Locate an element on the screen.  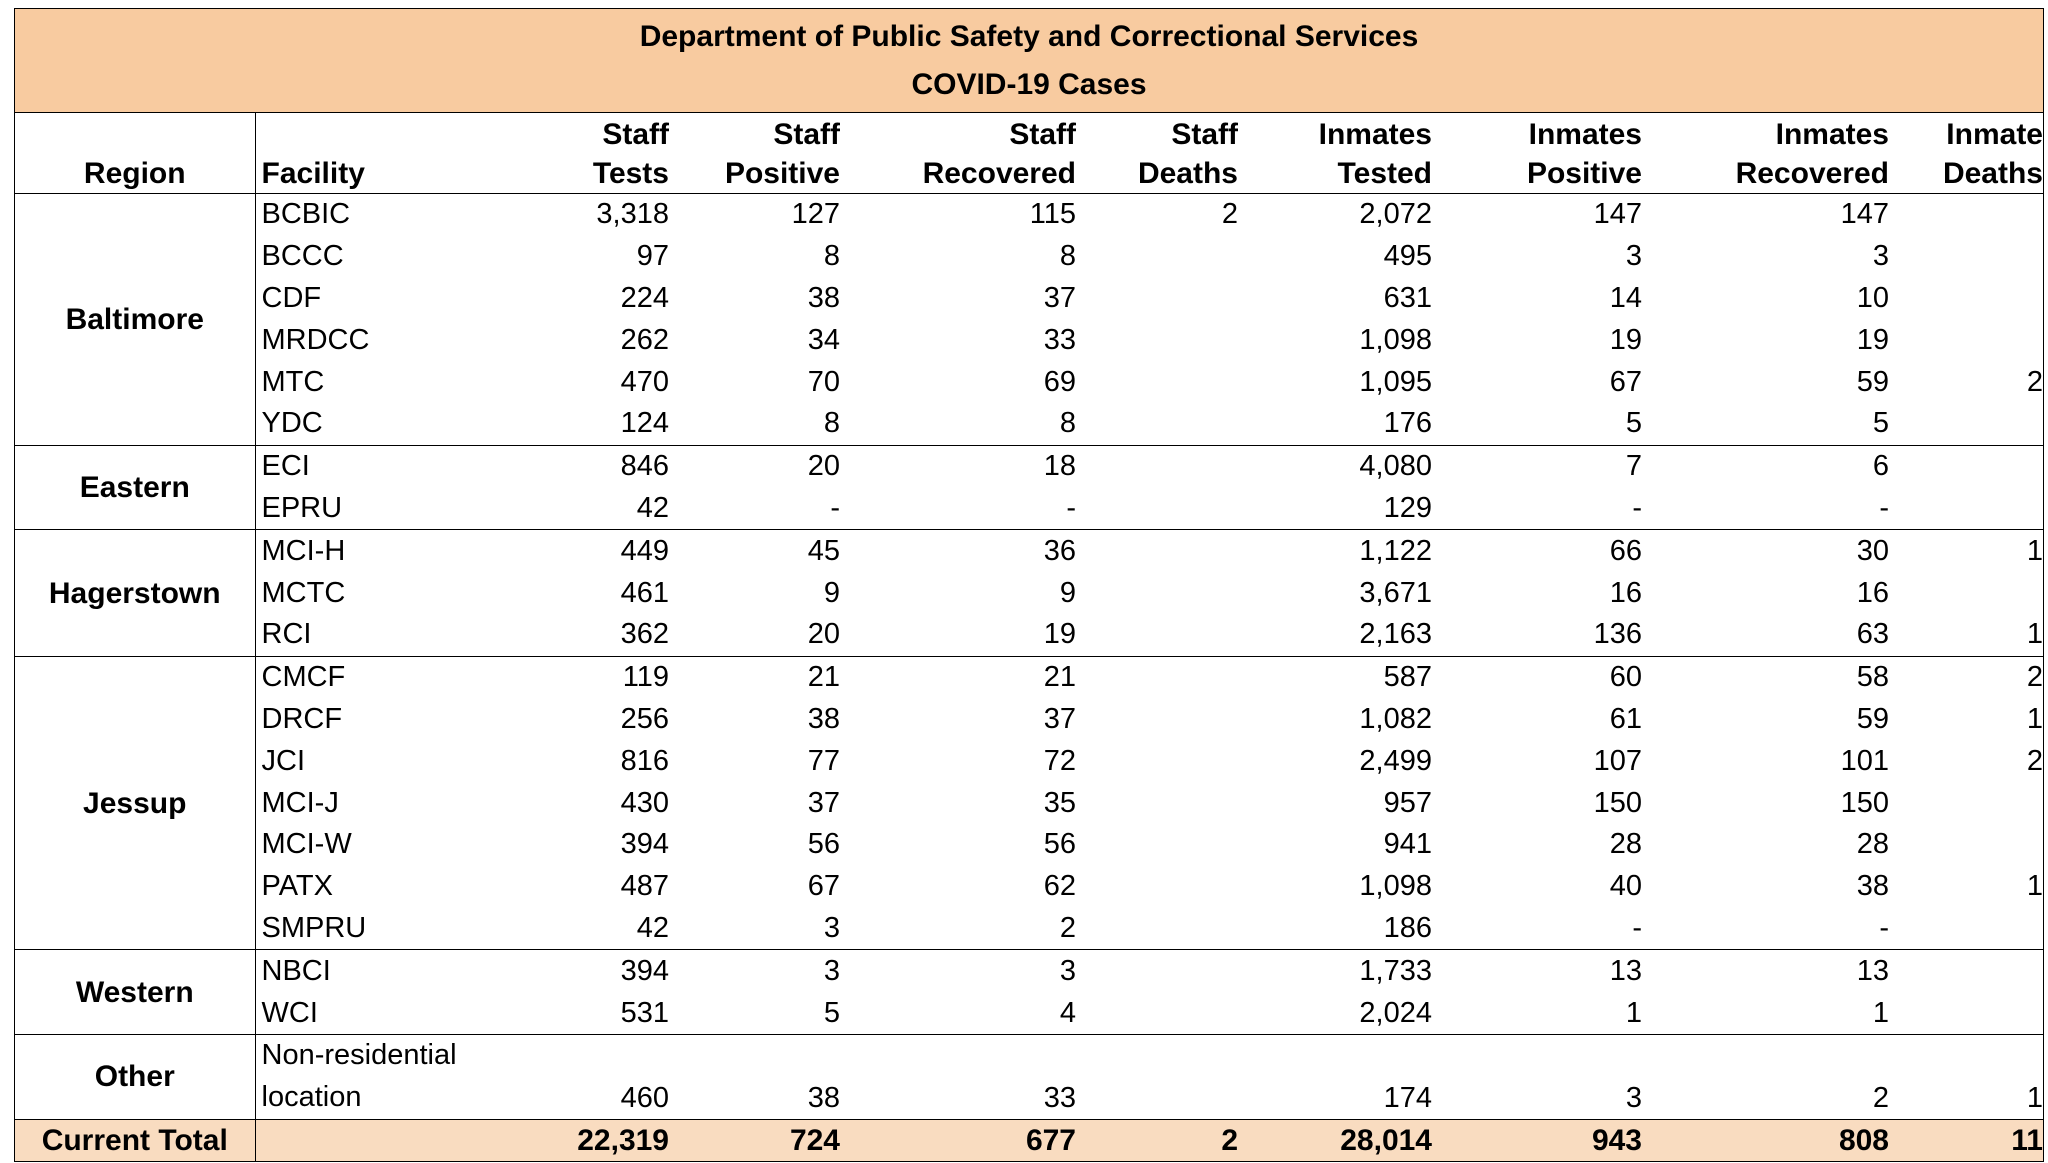
cell-staff-recovered: 2 is located at coordinates (958, 929).